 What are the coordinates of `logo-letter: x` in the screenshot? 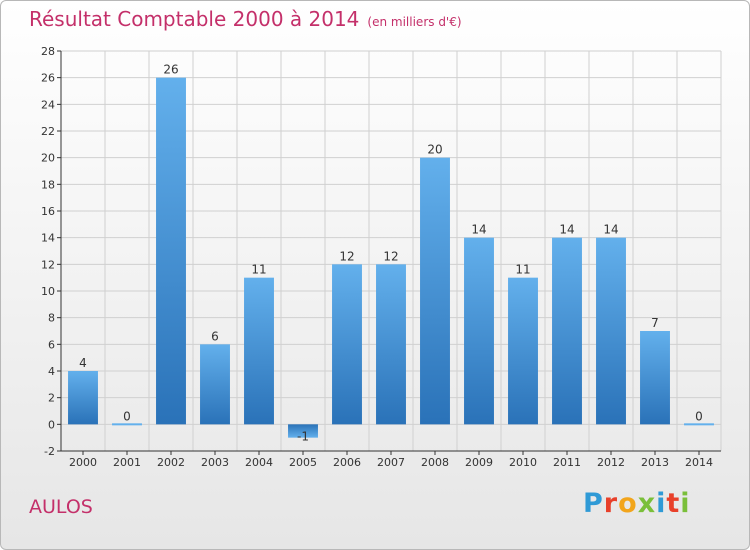 It's located at (647, 503).